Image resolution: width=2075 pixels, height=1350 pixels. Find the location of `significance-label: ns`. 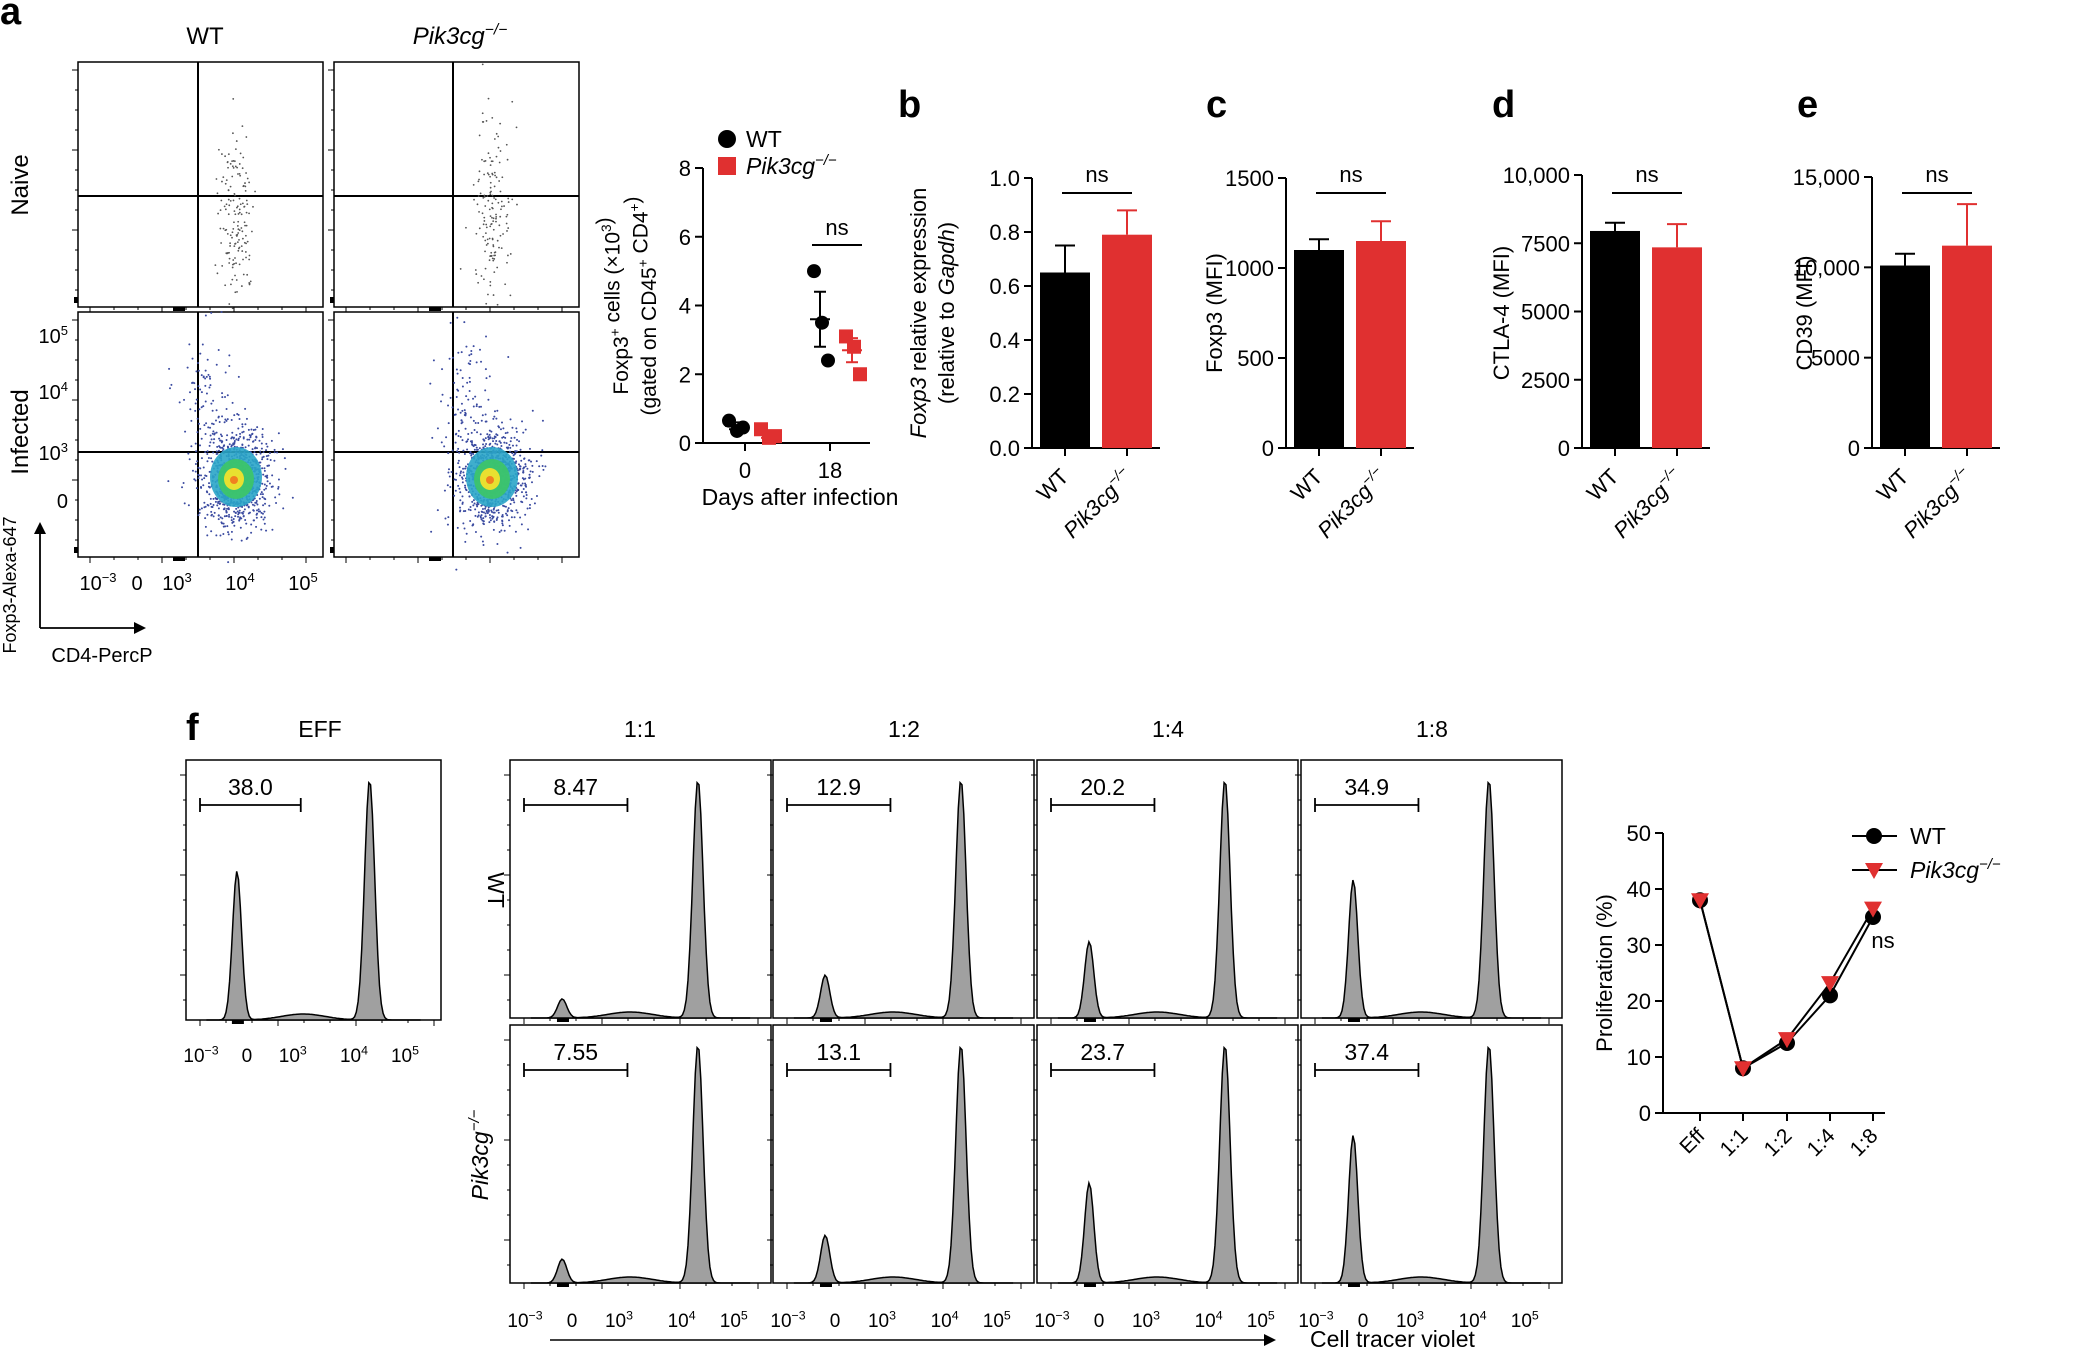

significance-label: ns is located at coordinates (1936, 174).